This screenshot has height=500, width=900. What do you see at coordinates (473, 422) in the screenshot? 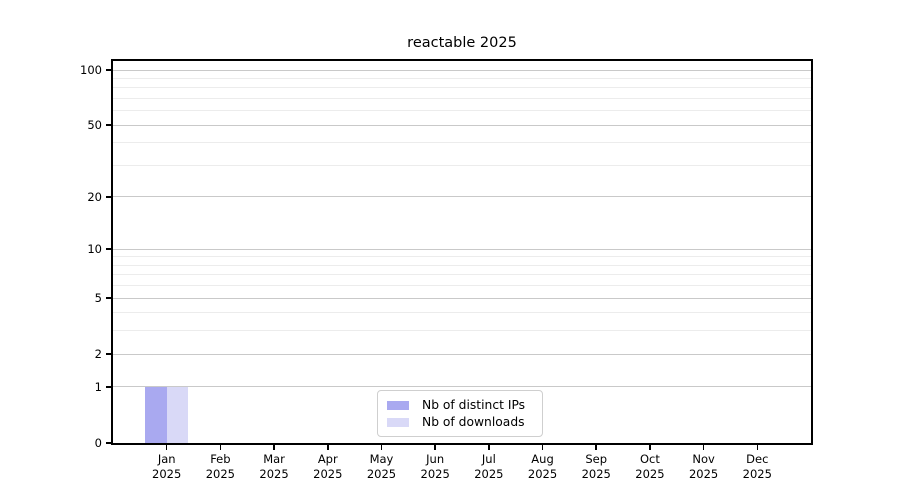
I see `legend-label-downloads: Nb of downloads` at bounding box center [473, 422].